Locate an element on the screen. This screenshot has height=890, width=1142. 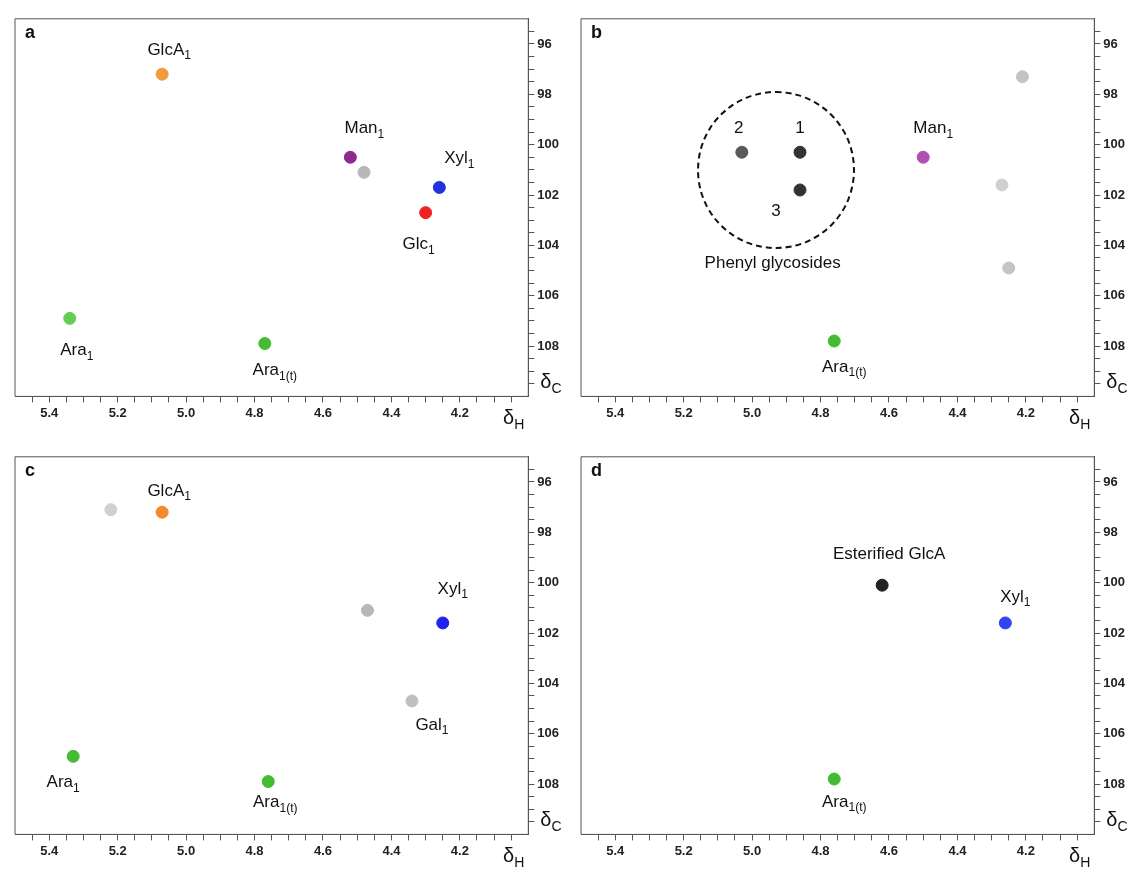
chart-title: c is located at coordinates (30, 469).